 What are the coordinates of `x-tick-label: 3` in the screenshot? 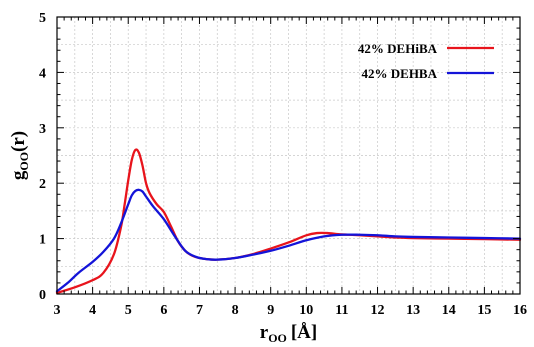 It's located at (57, 310).